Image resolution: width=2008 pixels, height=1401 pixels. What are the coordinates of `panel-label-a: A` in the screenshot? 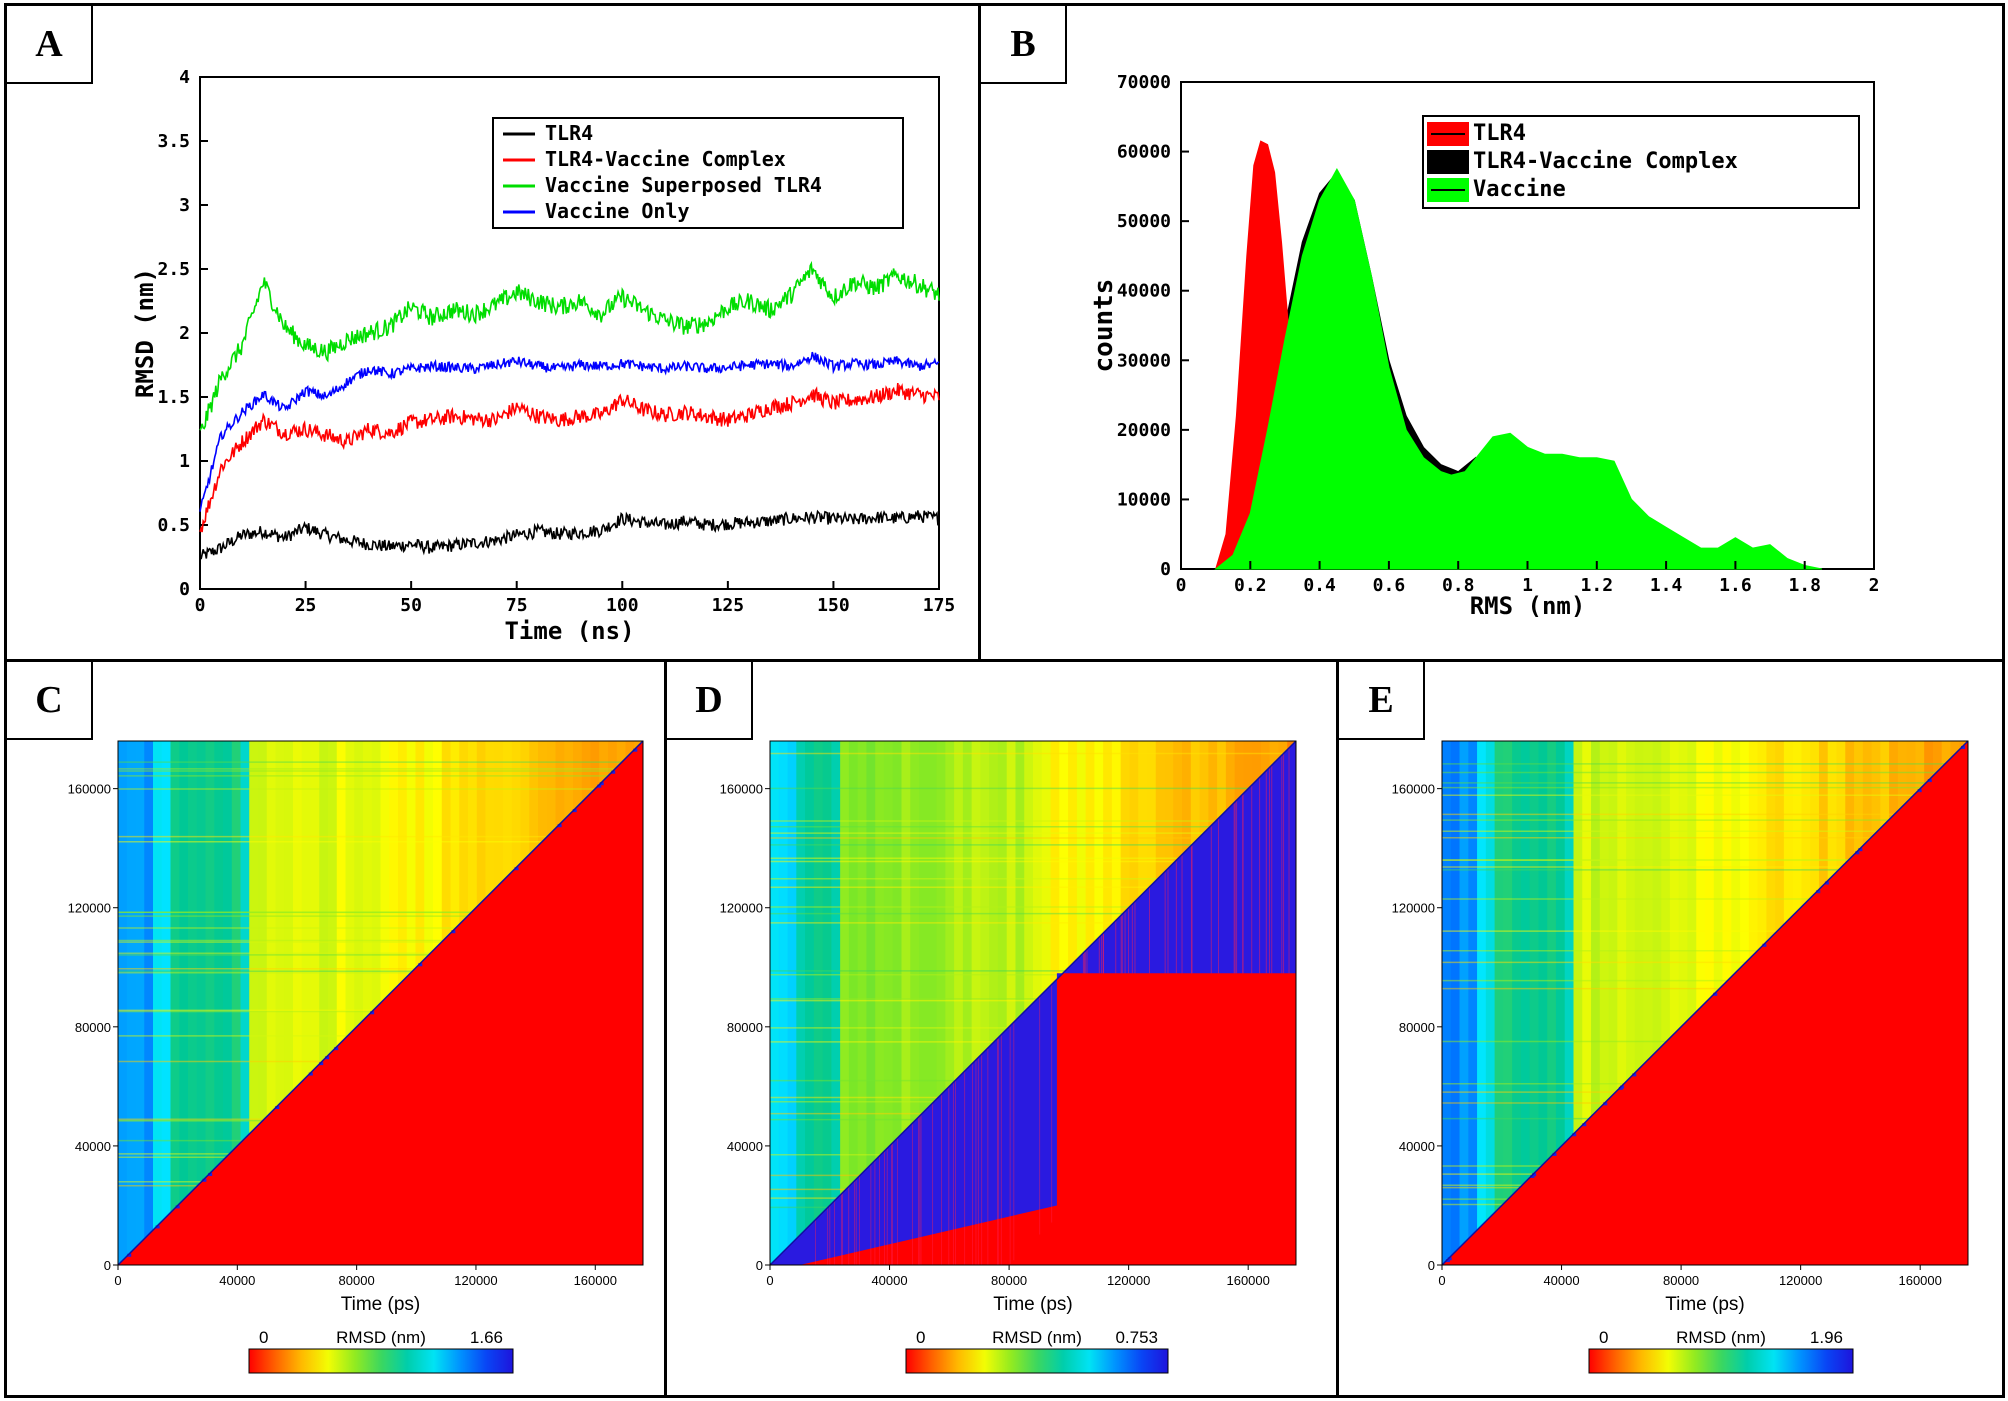 It's located at (50, 45).